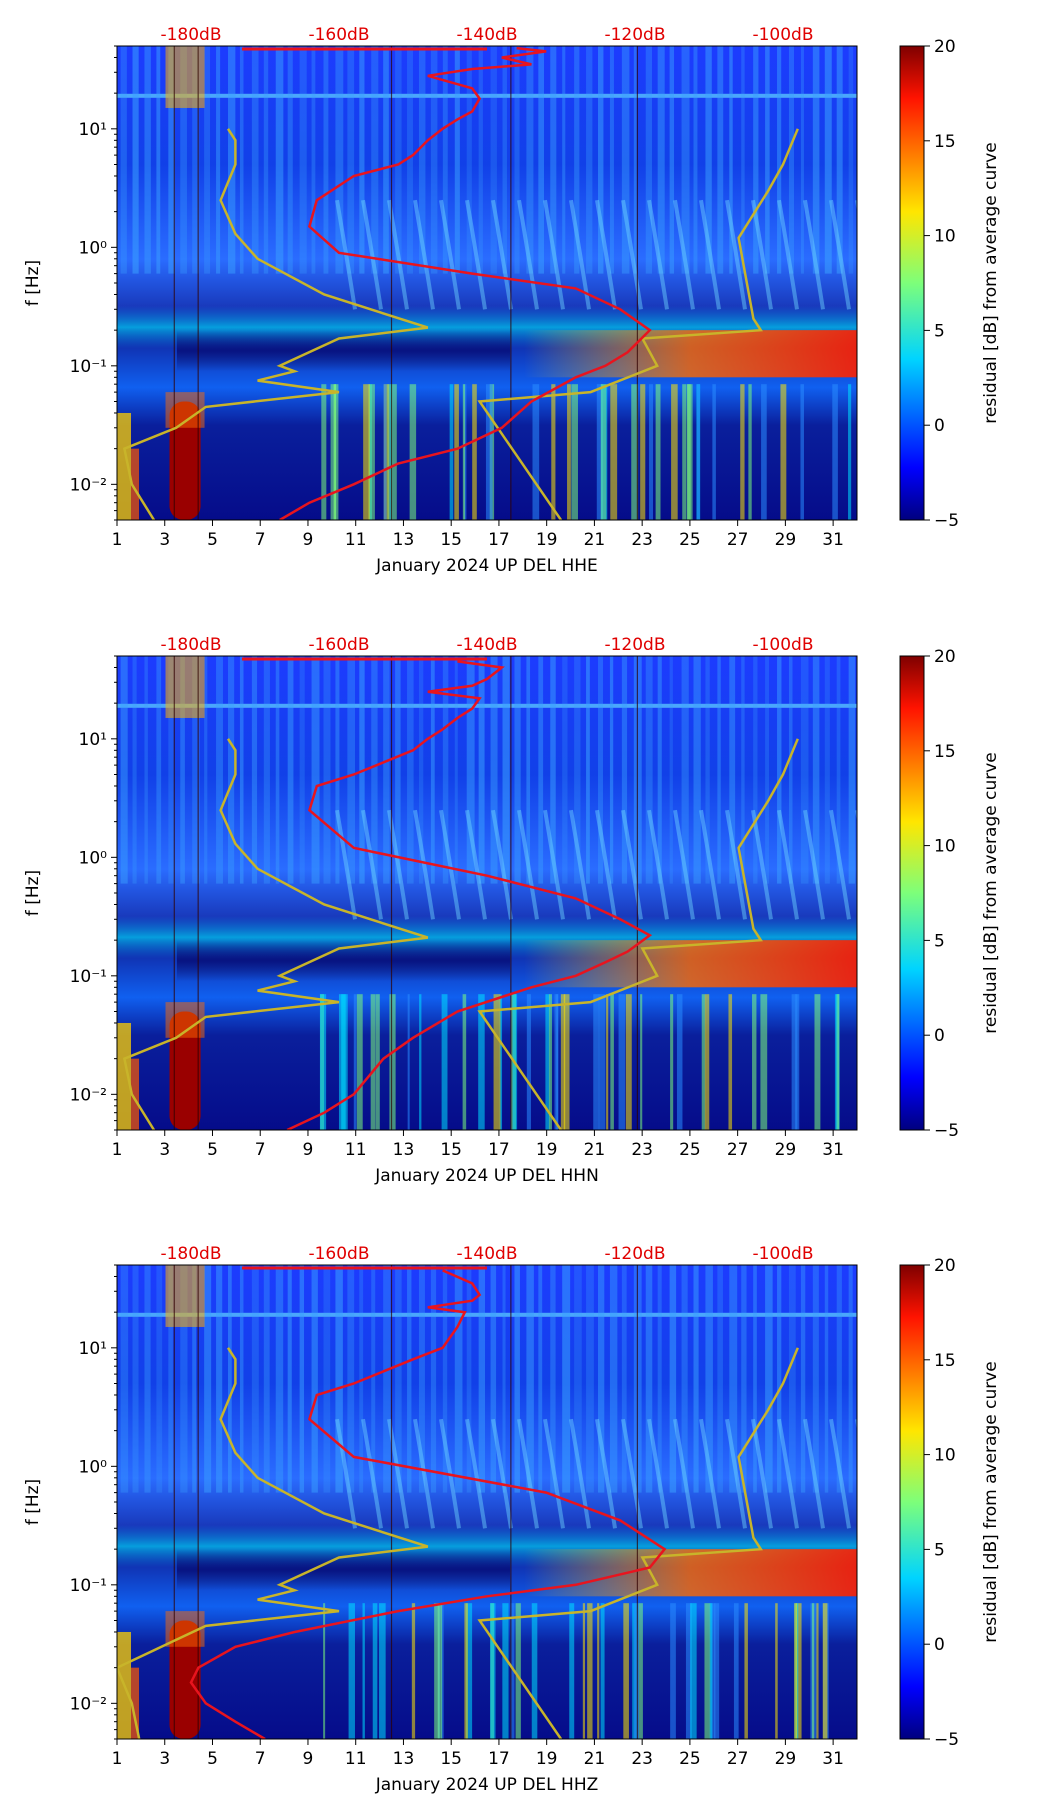 Image resolution: width=1052 pixels, height=1806 pixels. Describe the element at coordinates (486, 1176) in the screenshot. I see `x-axis-label: January 2024 UP DEL HHN` at that location.